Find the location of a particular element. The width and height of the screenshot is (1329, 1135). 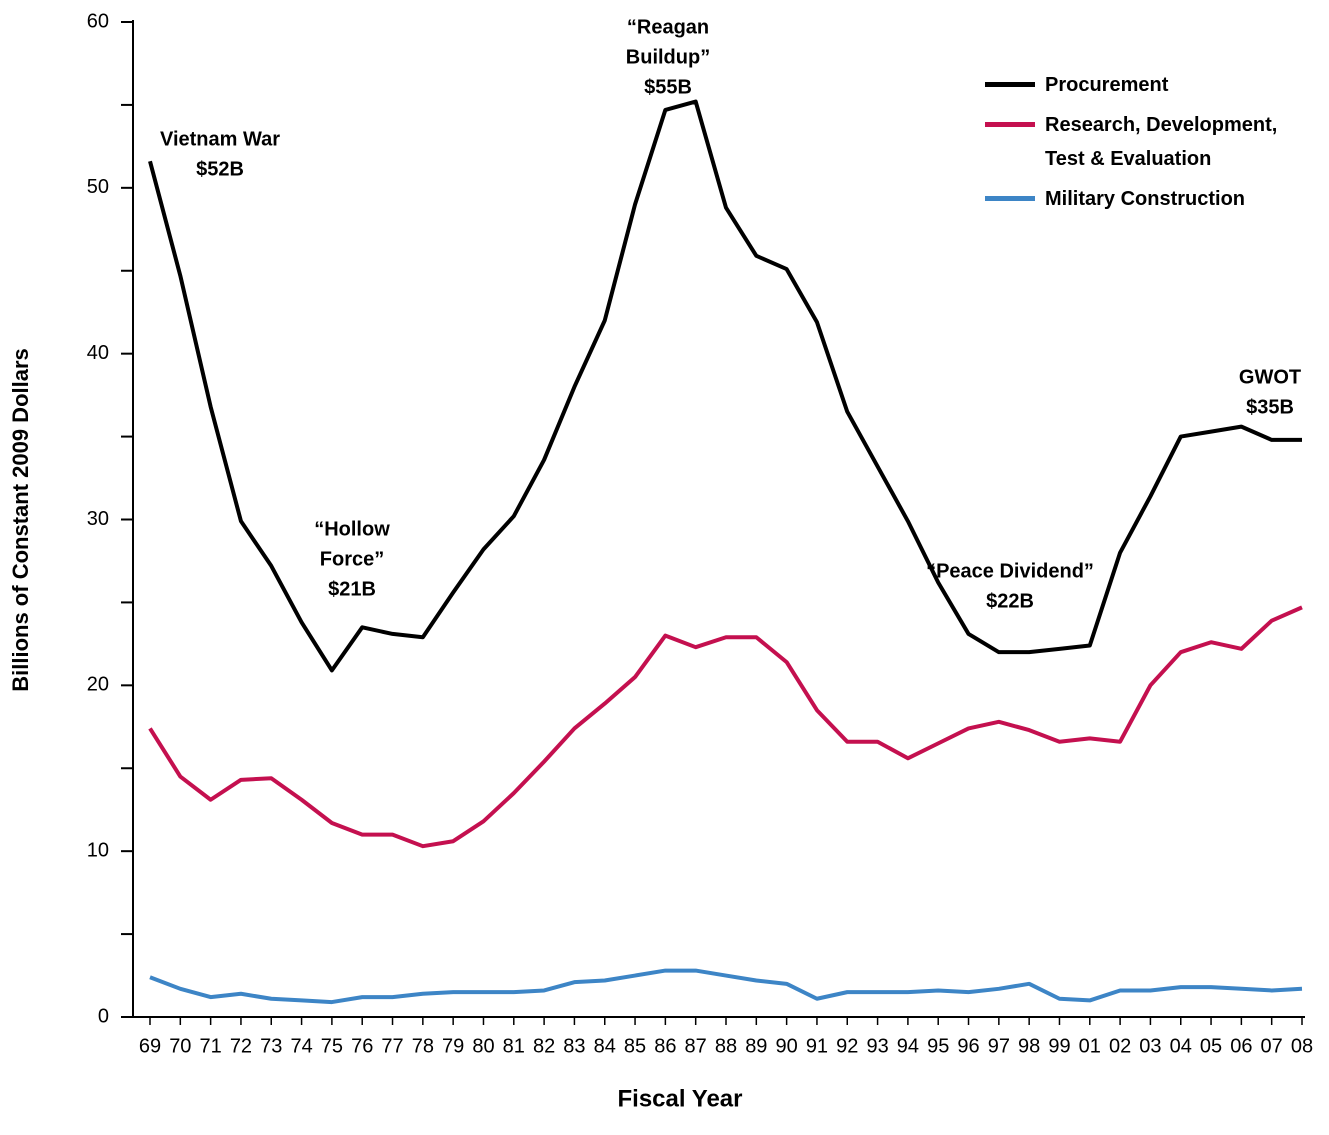

annotation: GWOT is located at coordinates (1270, 377).